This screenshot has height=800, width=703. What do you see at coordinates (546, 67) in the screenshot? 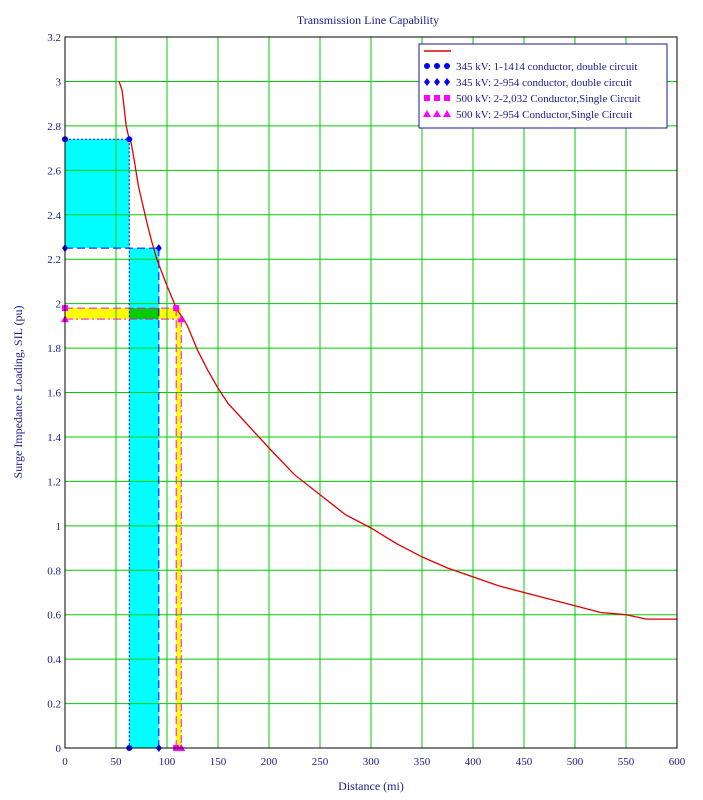
I see `legend-entry-1: 345 kV: 1-1414 conductor, double circuit` at bounding box center [546, 67].